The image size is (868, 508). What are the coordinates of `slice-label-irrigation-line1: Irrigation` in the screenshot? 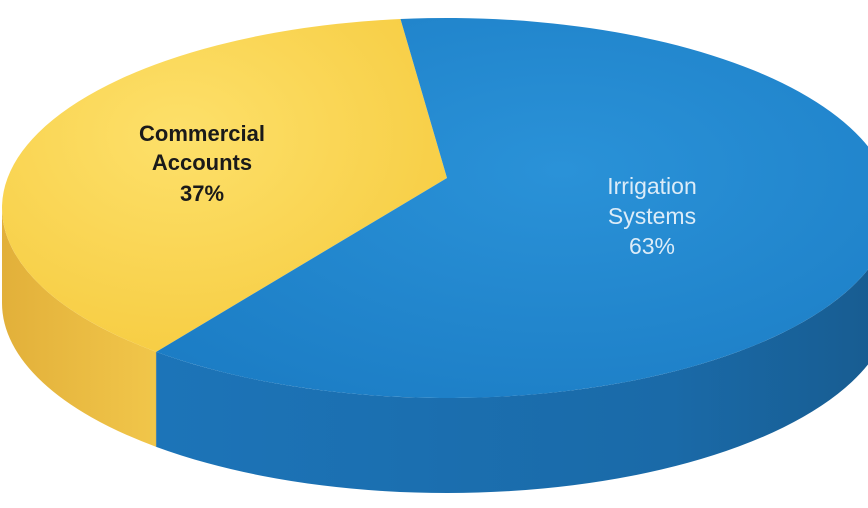 It's located at (651, 186).